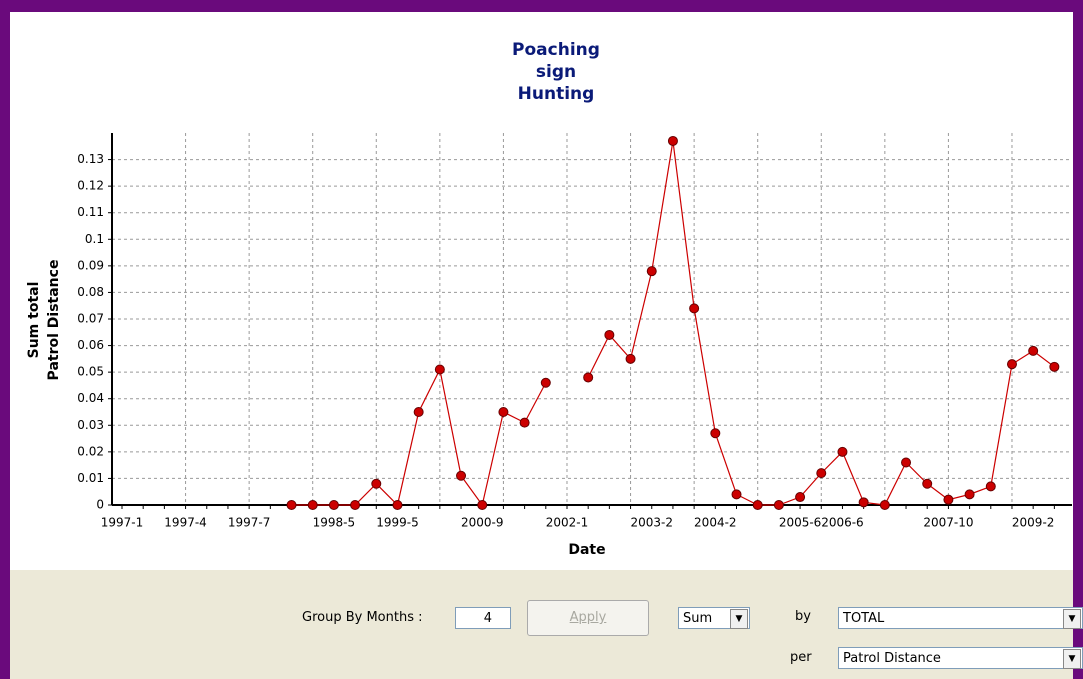 Image resolution: width=1083 pixels, height=679 pixels. Describe the element at coordinates (100, 505) in the screenshot. I see `y-tick-label: 0` at that location.